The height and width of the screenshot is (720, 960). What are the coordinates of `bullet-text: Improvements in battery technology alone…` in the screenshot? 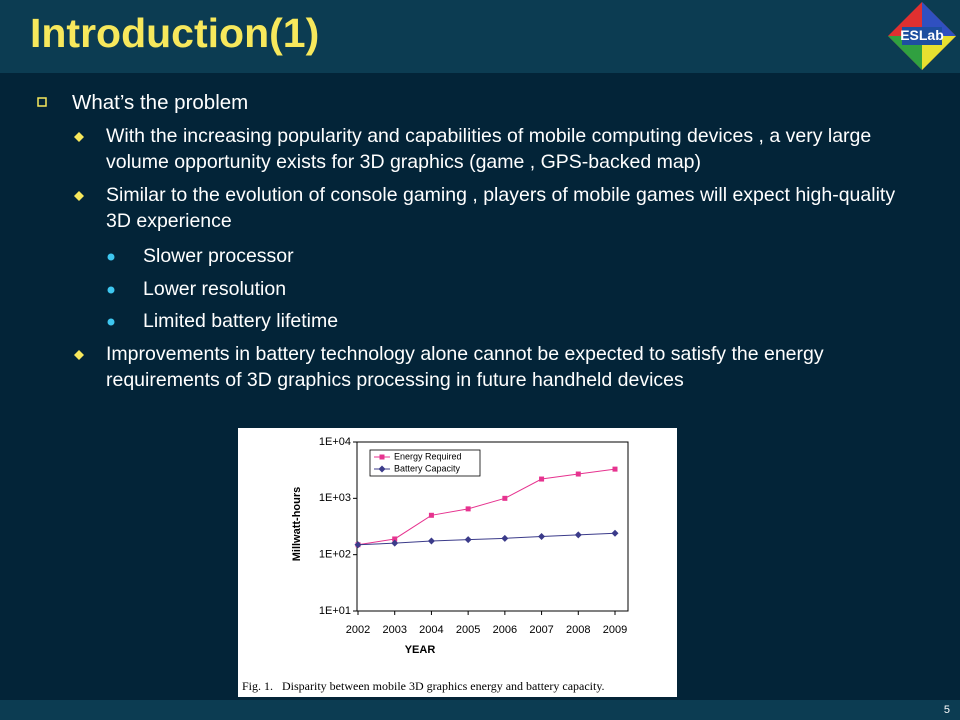 It's located at (465, 367).